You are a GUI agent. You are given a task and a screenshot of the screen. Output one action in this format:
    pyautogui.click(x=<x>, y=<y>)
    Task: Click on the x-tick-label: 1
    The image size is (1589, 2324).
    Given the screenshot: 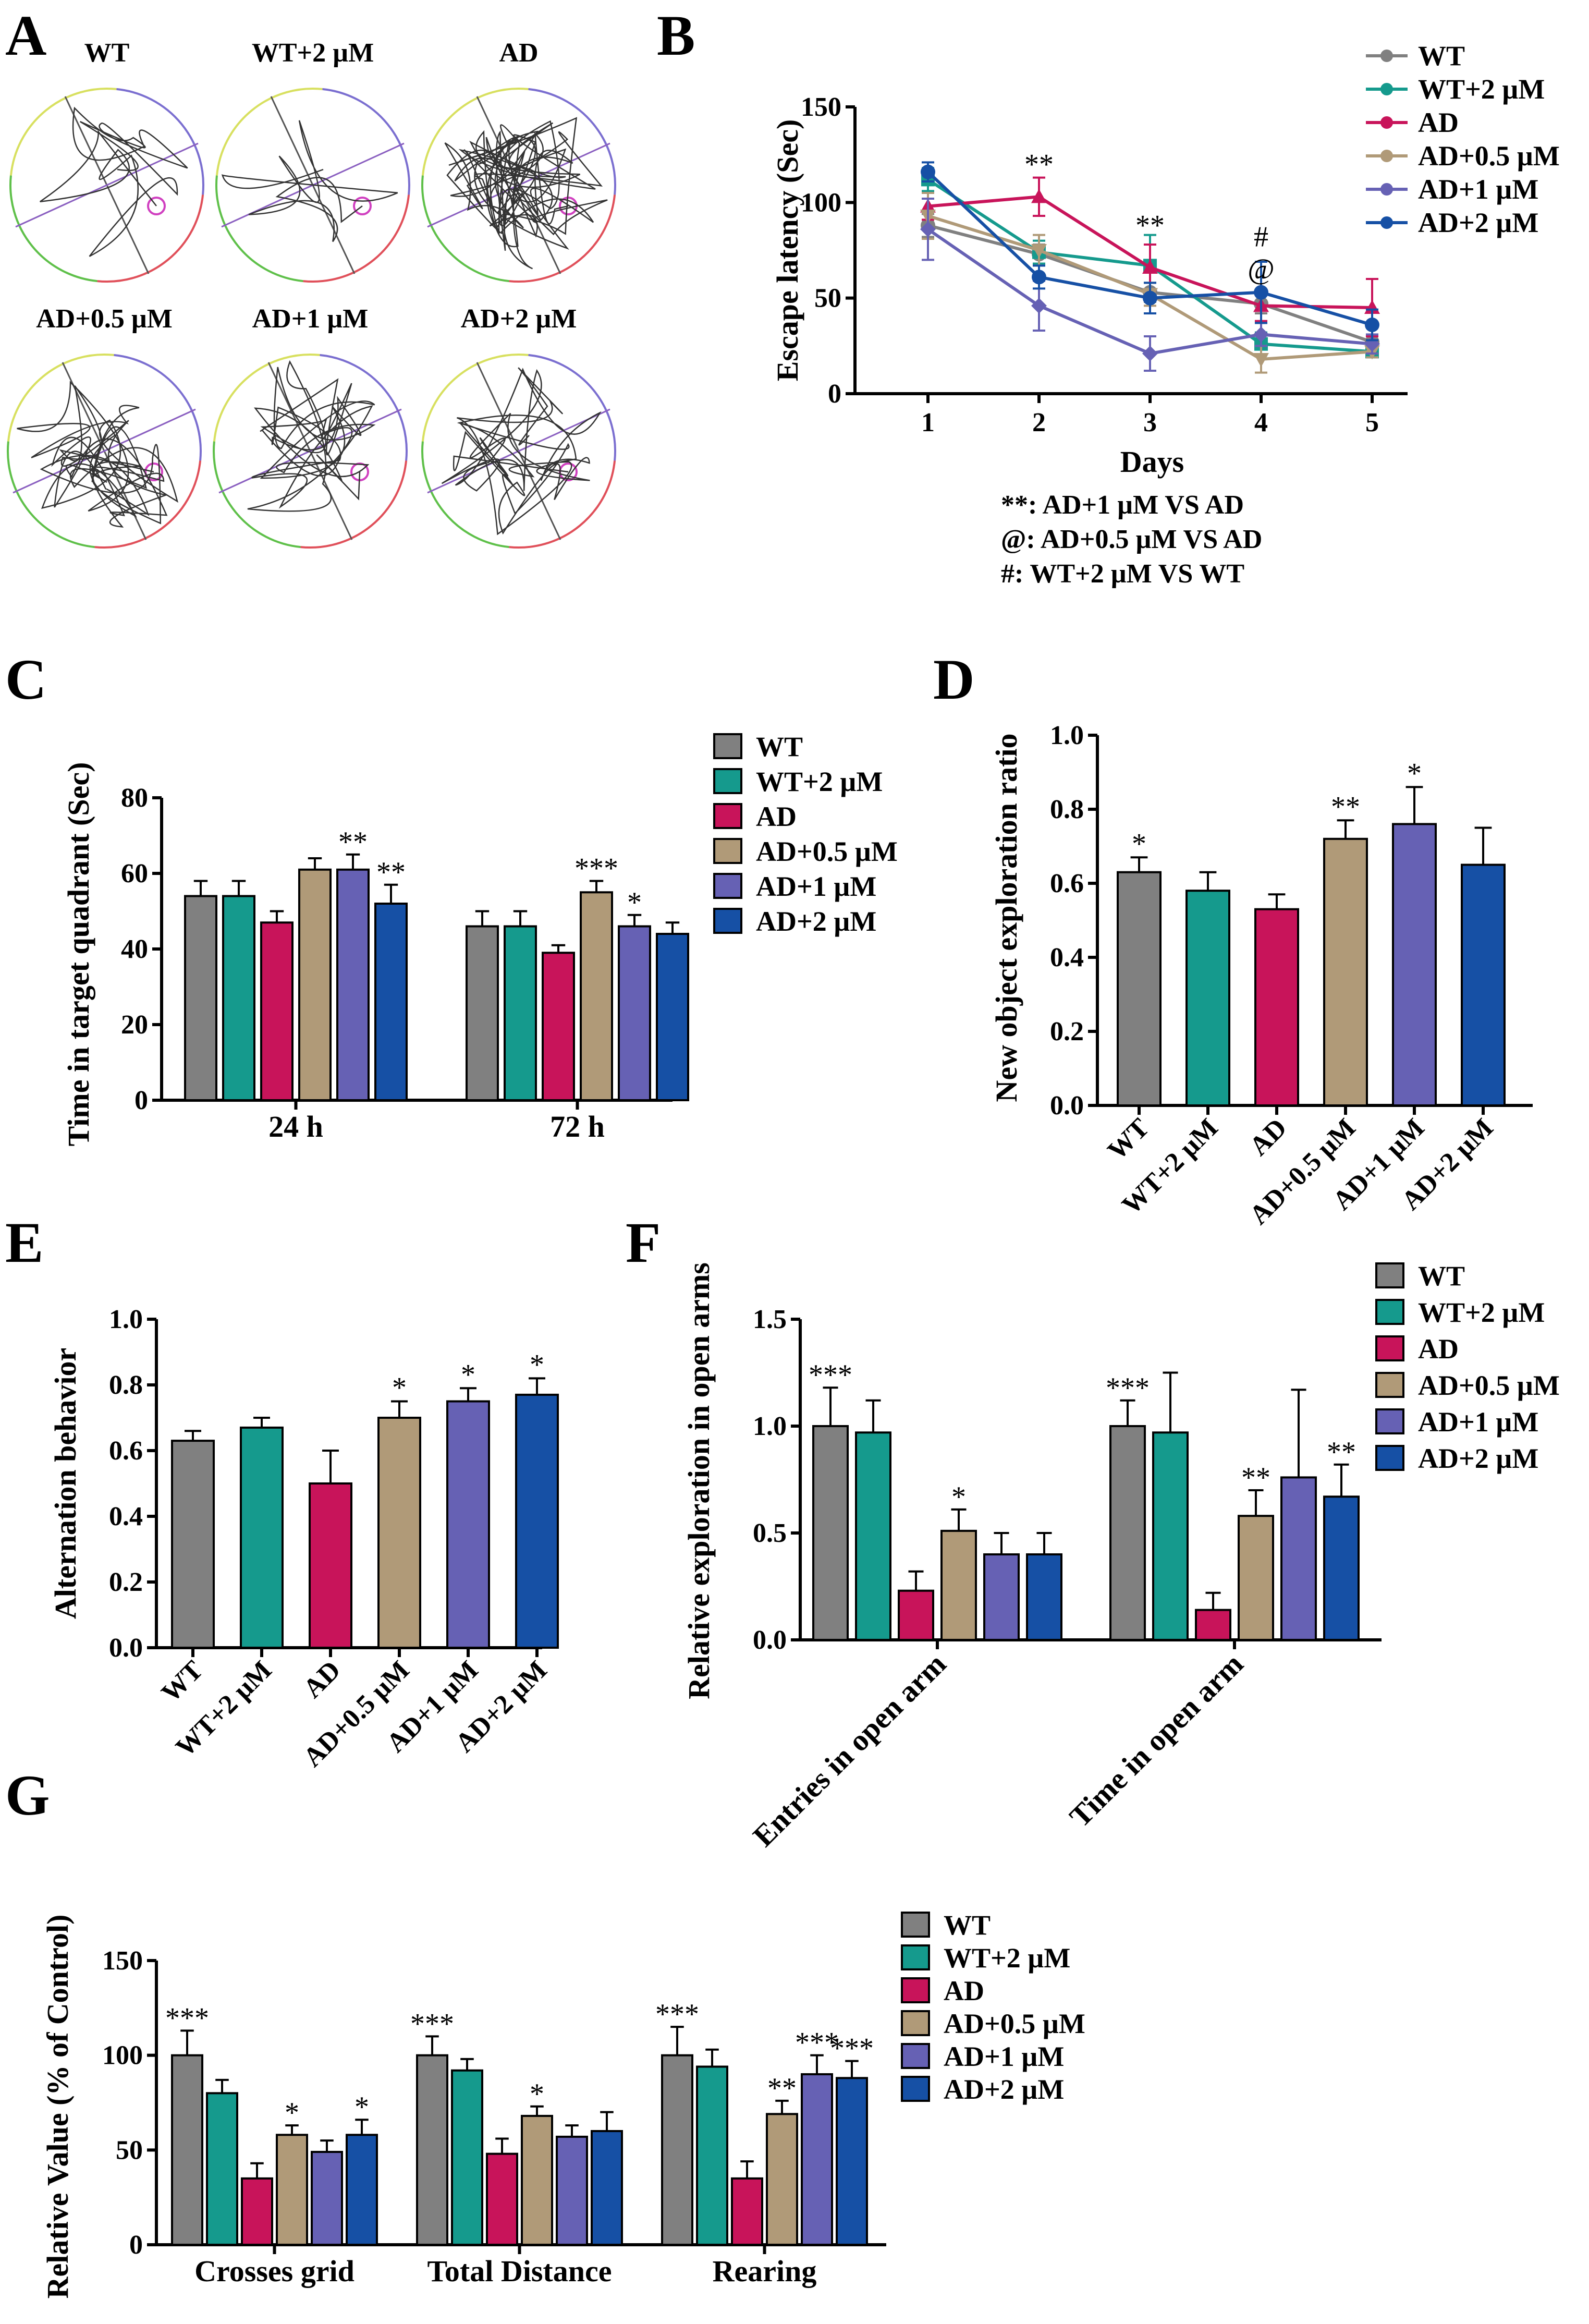 What is the action you would take?
    pyautogui.click(x=928, y=423)
    